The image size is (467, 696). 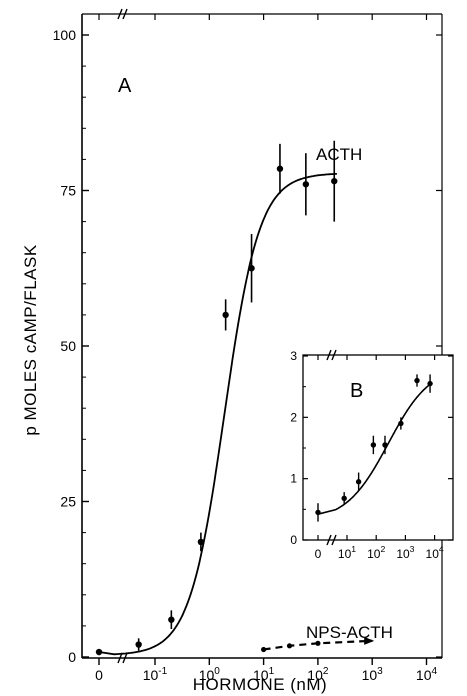 I want to click on inset-y-tick-label: 1, so click(x=293, y=479).